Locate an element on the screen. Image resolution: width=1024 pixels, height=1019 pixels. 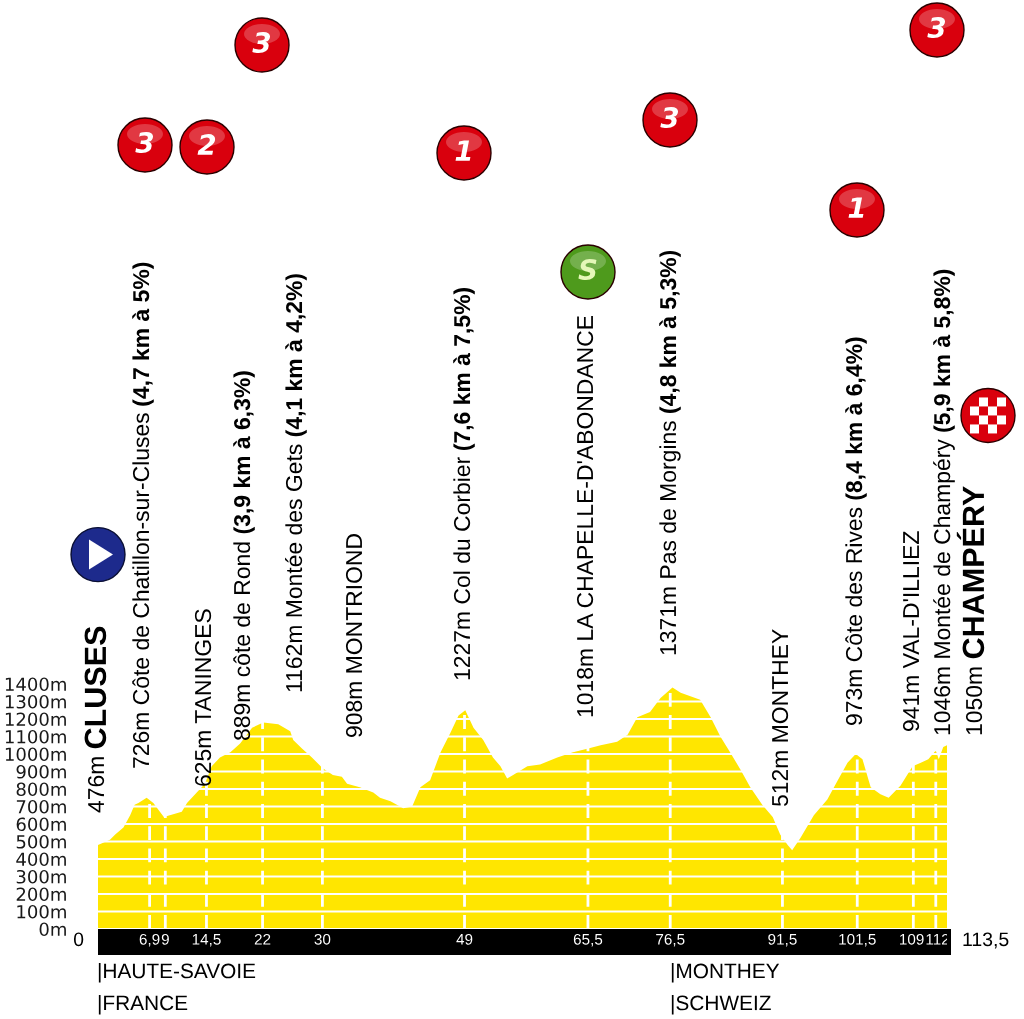
y-tick-label: 900m is located at coordinates (41, 771).